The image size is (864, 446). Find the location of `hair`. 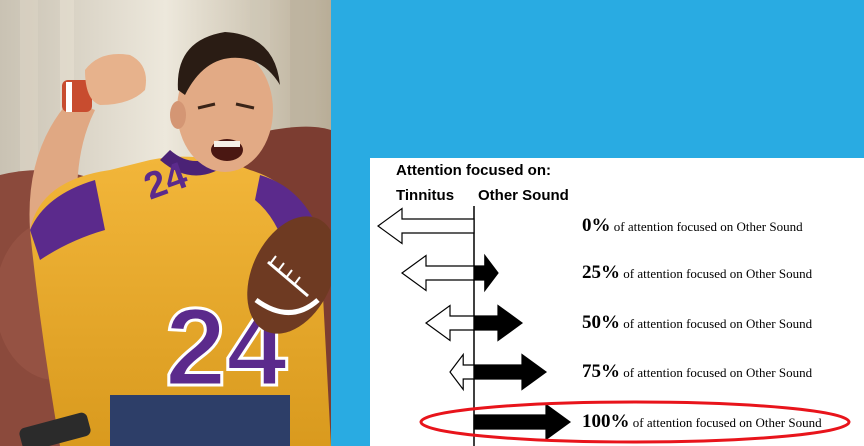

hair is located at coordinates (228, 63).